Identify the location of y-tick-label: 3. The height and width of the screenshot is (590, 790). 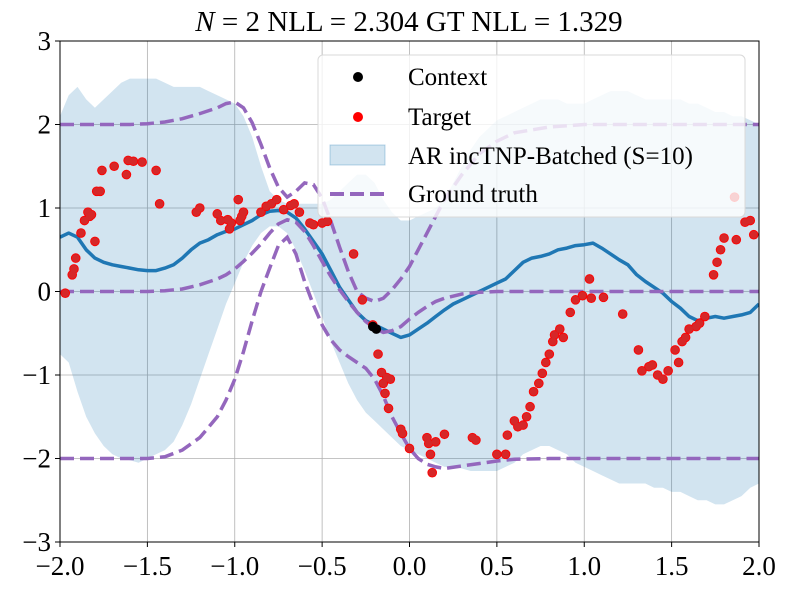
(45, 41).